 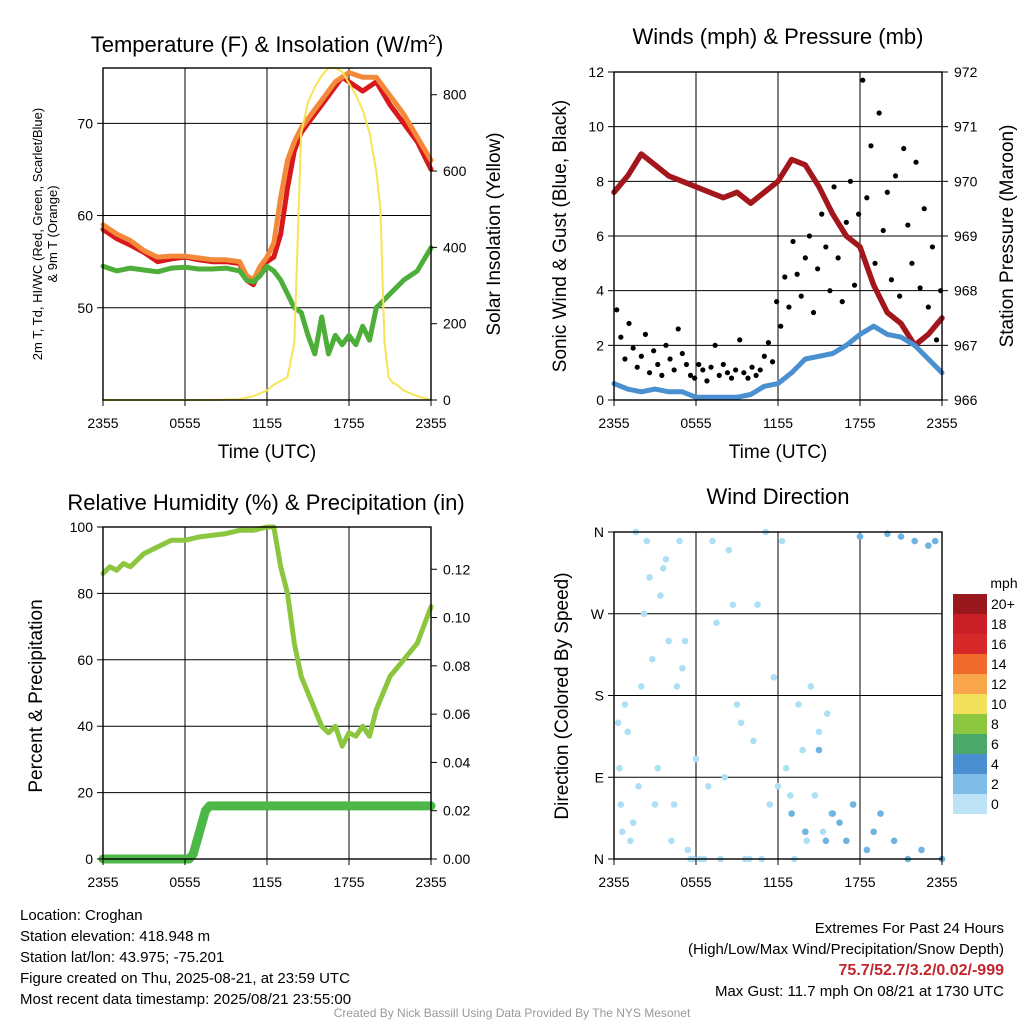 What do you see at coordinates (560, 236) in the screenshot?
I see `winds-ylabel-left: Sonic Wind & Gust (Blue, Black)` at bounding box center [560, 236].